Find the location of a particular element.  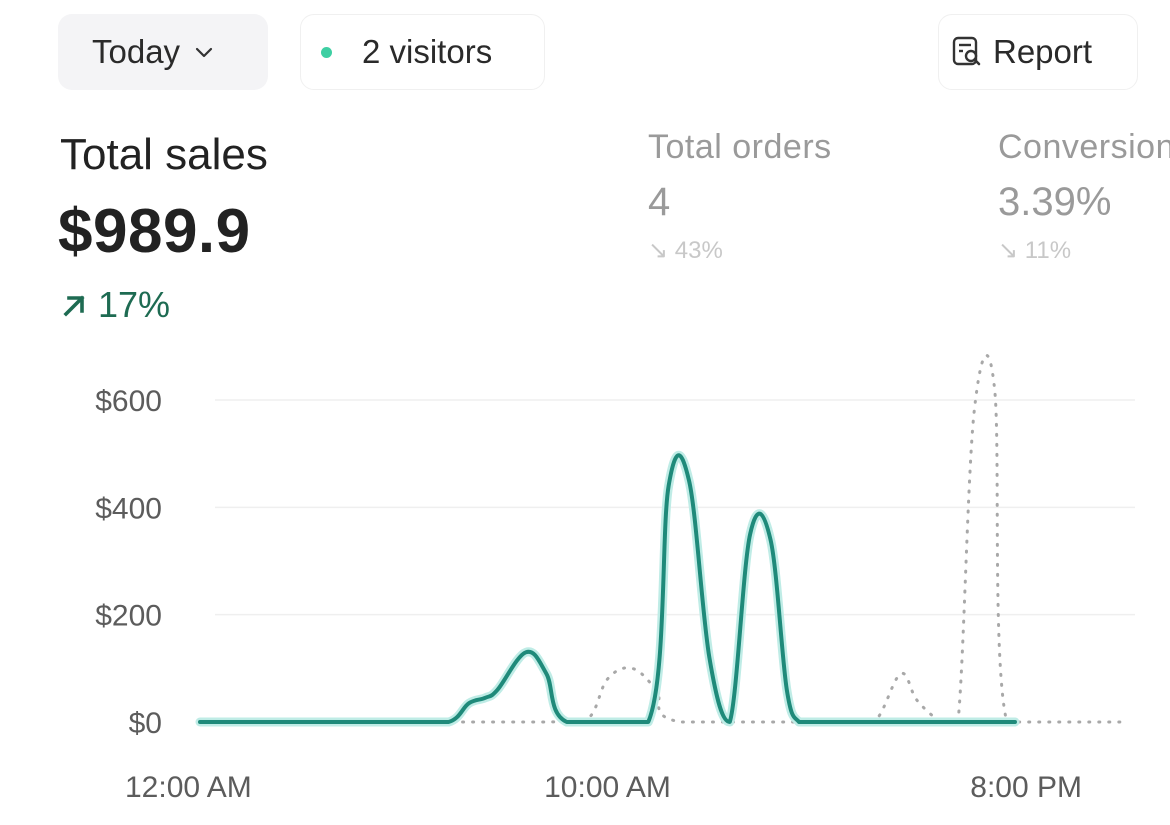

date-range-label: Today is located at coordinates (136, 51).